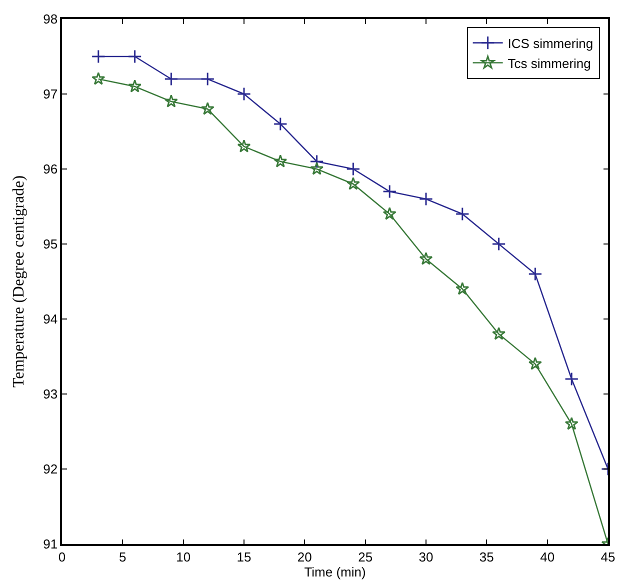 This screenshot has width=627, height=587. Describe the element at coordinates (304, 556) in the screenshot. I see `x-tick-label: 20` at that location.